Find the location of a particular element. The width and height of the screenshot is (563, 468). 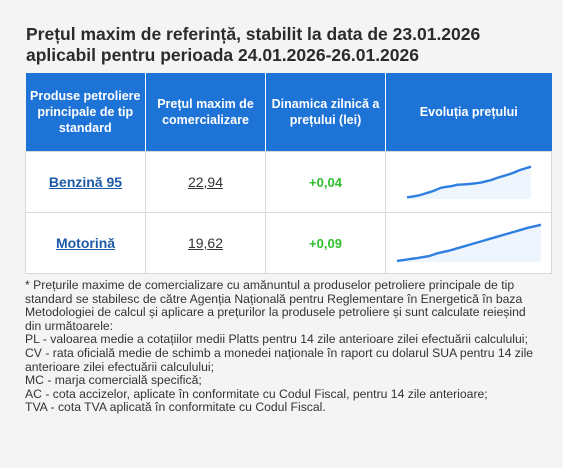

table-row: Benzină 95 22,94 +0,04 is located at coordinates (288, 182).